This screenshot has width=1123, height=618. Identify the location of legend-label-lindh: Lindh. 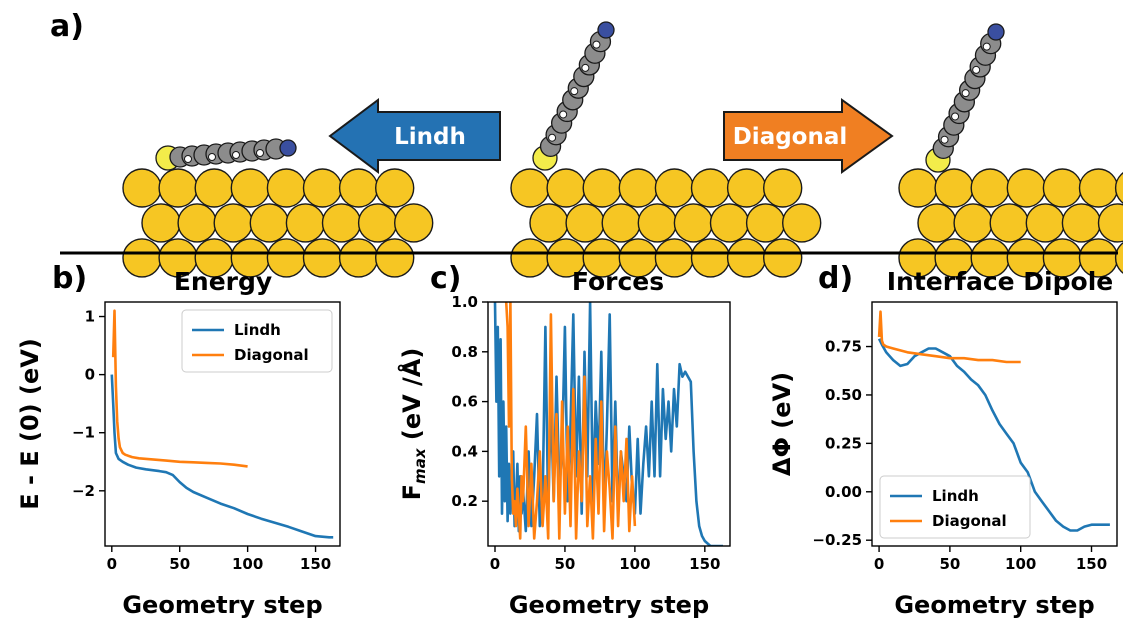
(257, 330).